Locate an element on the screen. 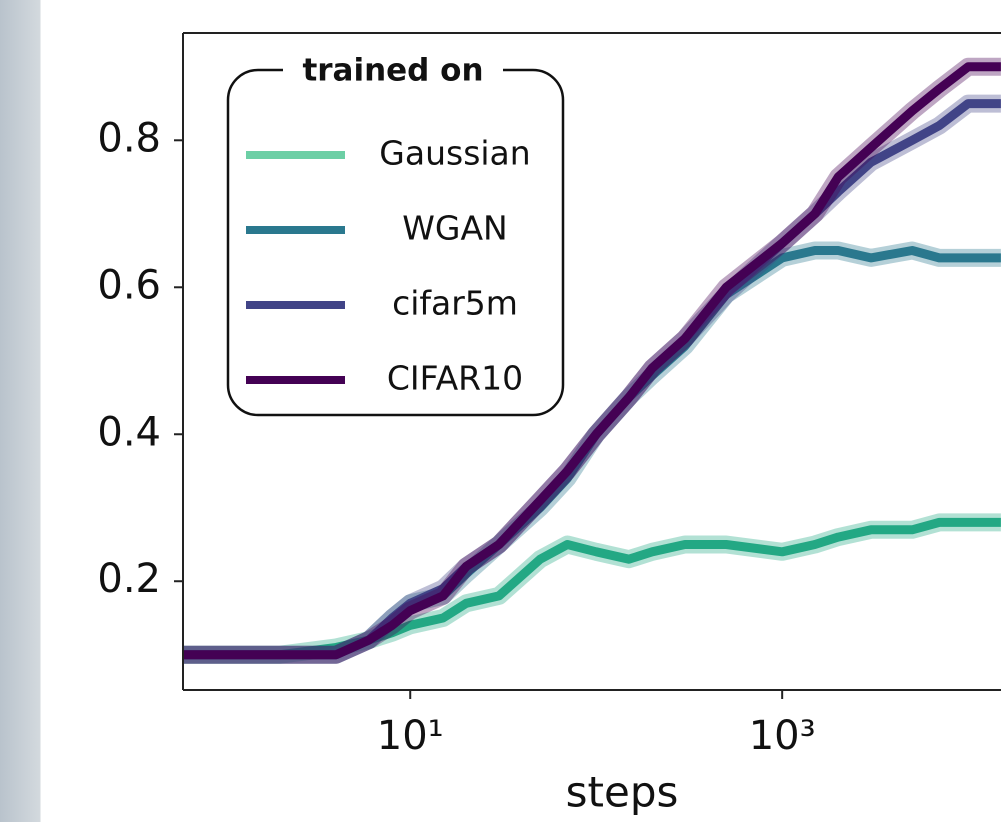  y-tick-label: 0.2 is located at coordinates (129, 579).